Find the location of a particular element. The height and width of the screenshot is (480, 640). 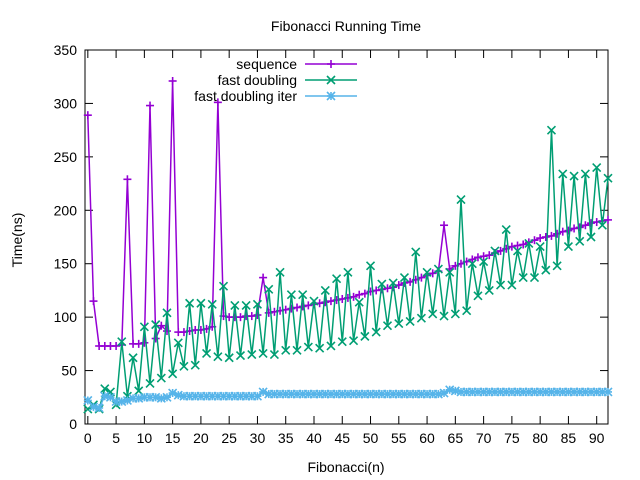

x-tick-label: 85 is located at coordinates (569, 438).